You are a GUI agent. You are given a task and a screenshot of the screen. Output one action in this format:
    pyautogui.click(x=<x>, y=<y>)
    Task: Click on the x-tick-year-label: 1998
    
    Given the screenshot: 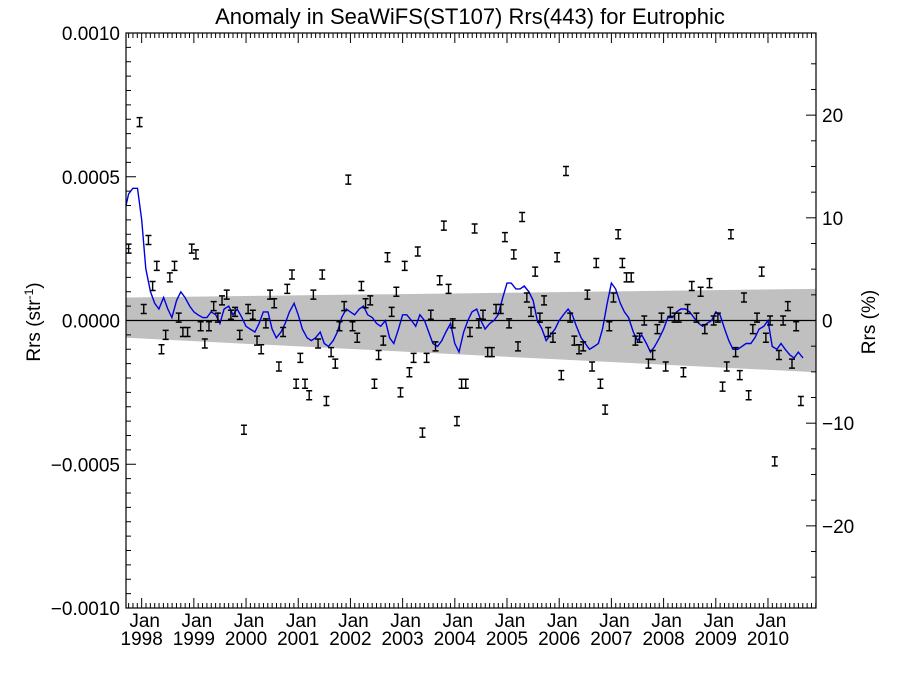 What is the action you would take?
    pyautogui.click(x=142, y=639)
    